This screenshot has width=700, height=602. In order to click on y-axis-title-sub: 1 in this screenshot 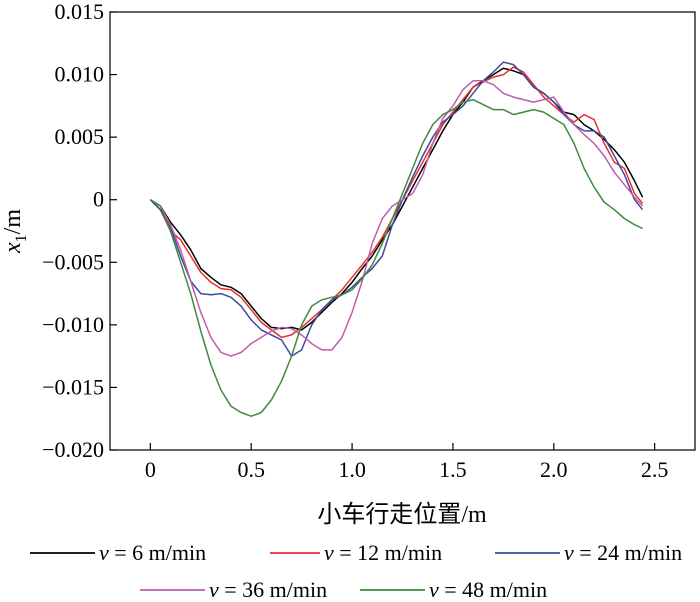, I will do `click(21, 238)`.